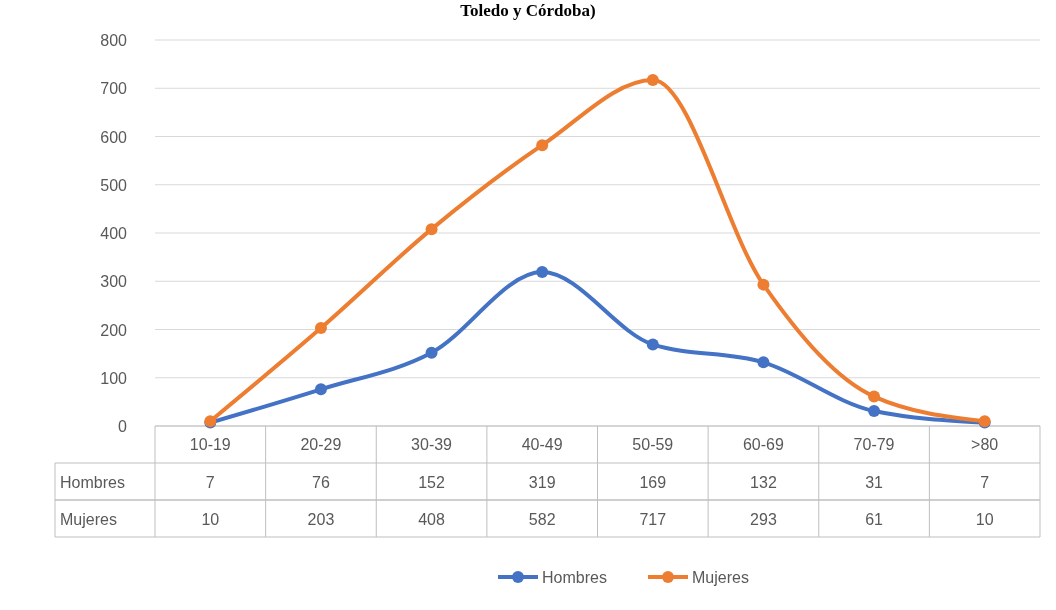 This screenshot has height=610, width=1056. What do you see at coordinates (653, 482) in the screenshot?
I see `data-label: 169` at bounding box center [653, 482].